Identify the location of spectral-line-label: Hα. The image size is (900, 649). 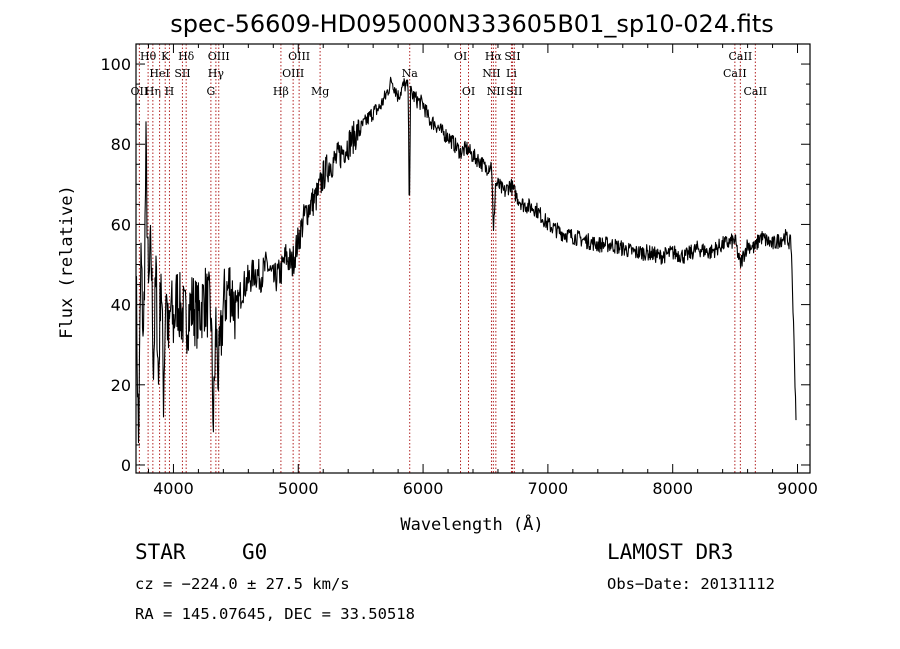
(494, 56).